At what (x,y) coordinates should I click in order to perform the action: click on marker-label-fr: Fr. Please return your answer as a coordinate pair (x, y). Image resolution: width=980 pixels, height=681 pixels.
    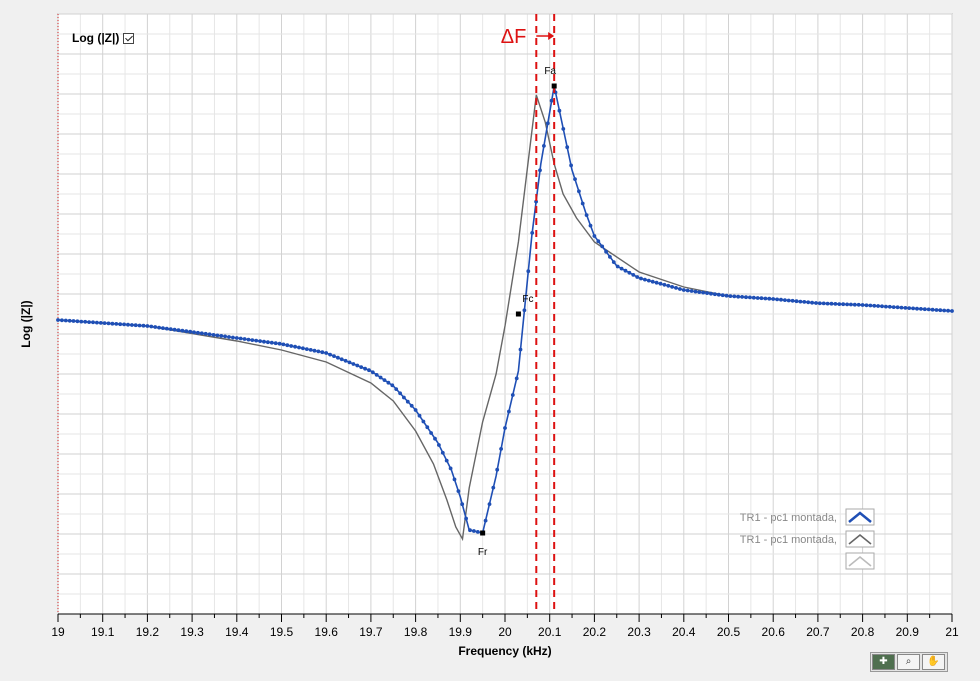
    Looking at the image, I should click on (483, 552).